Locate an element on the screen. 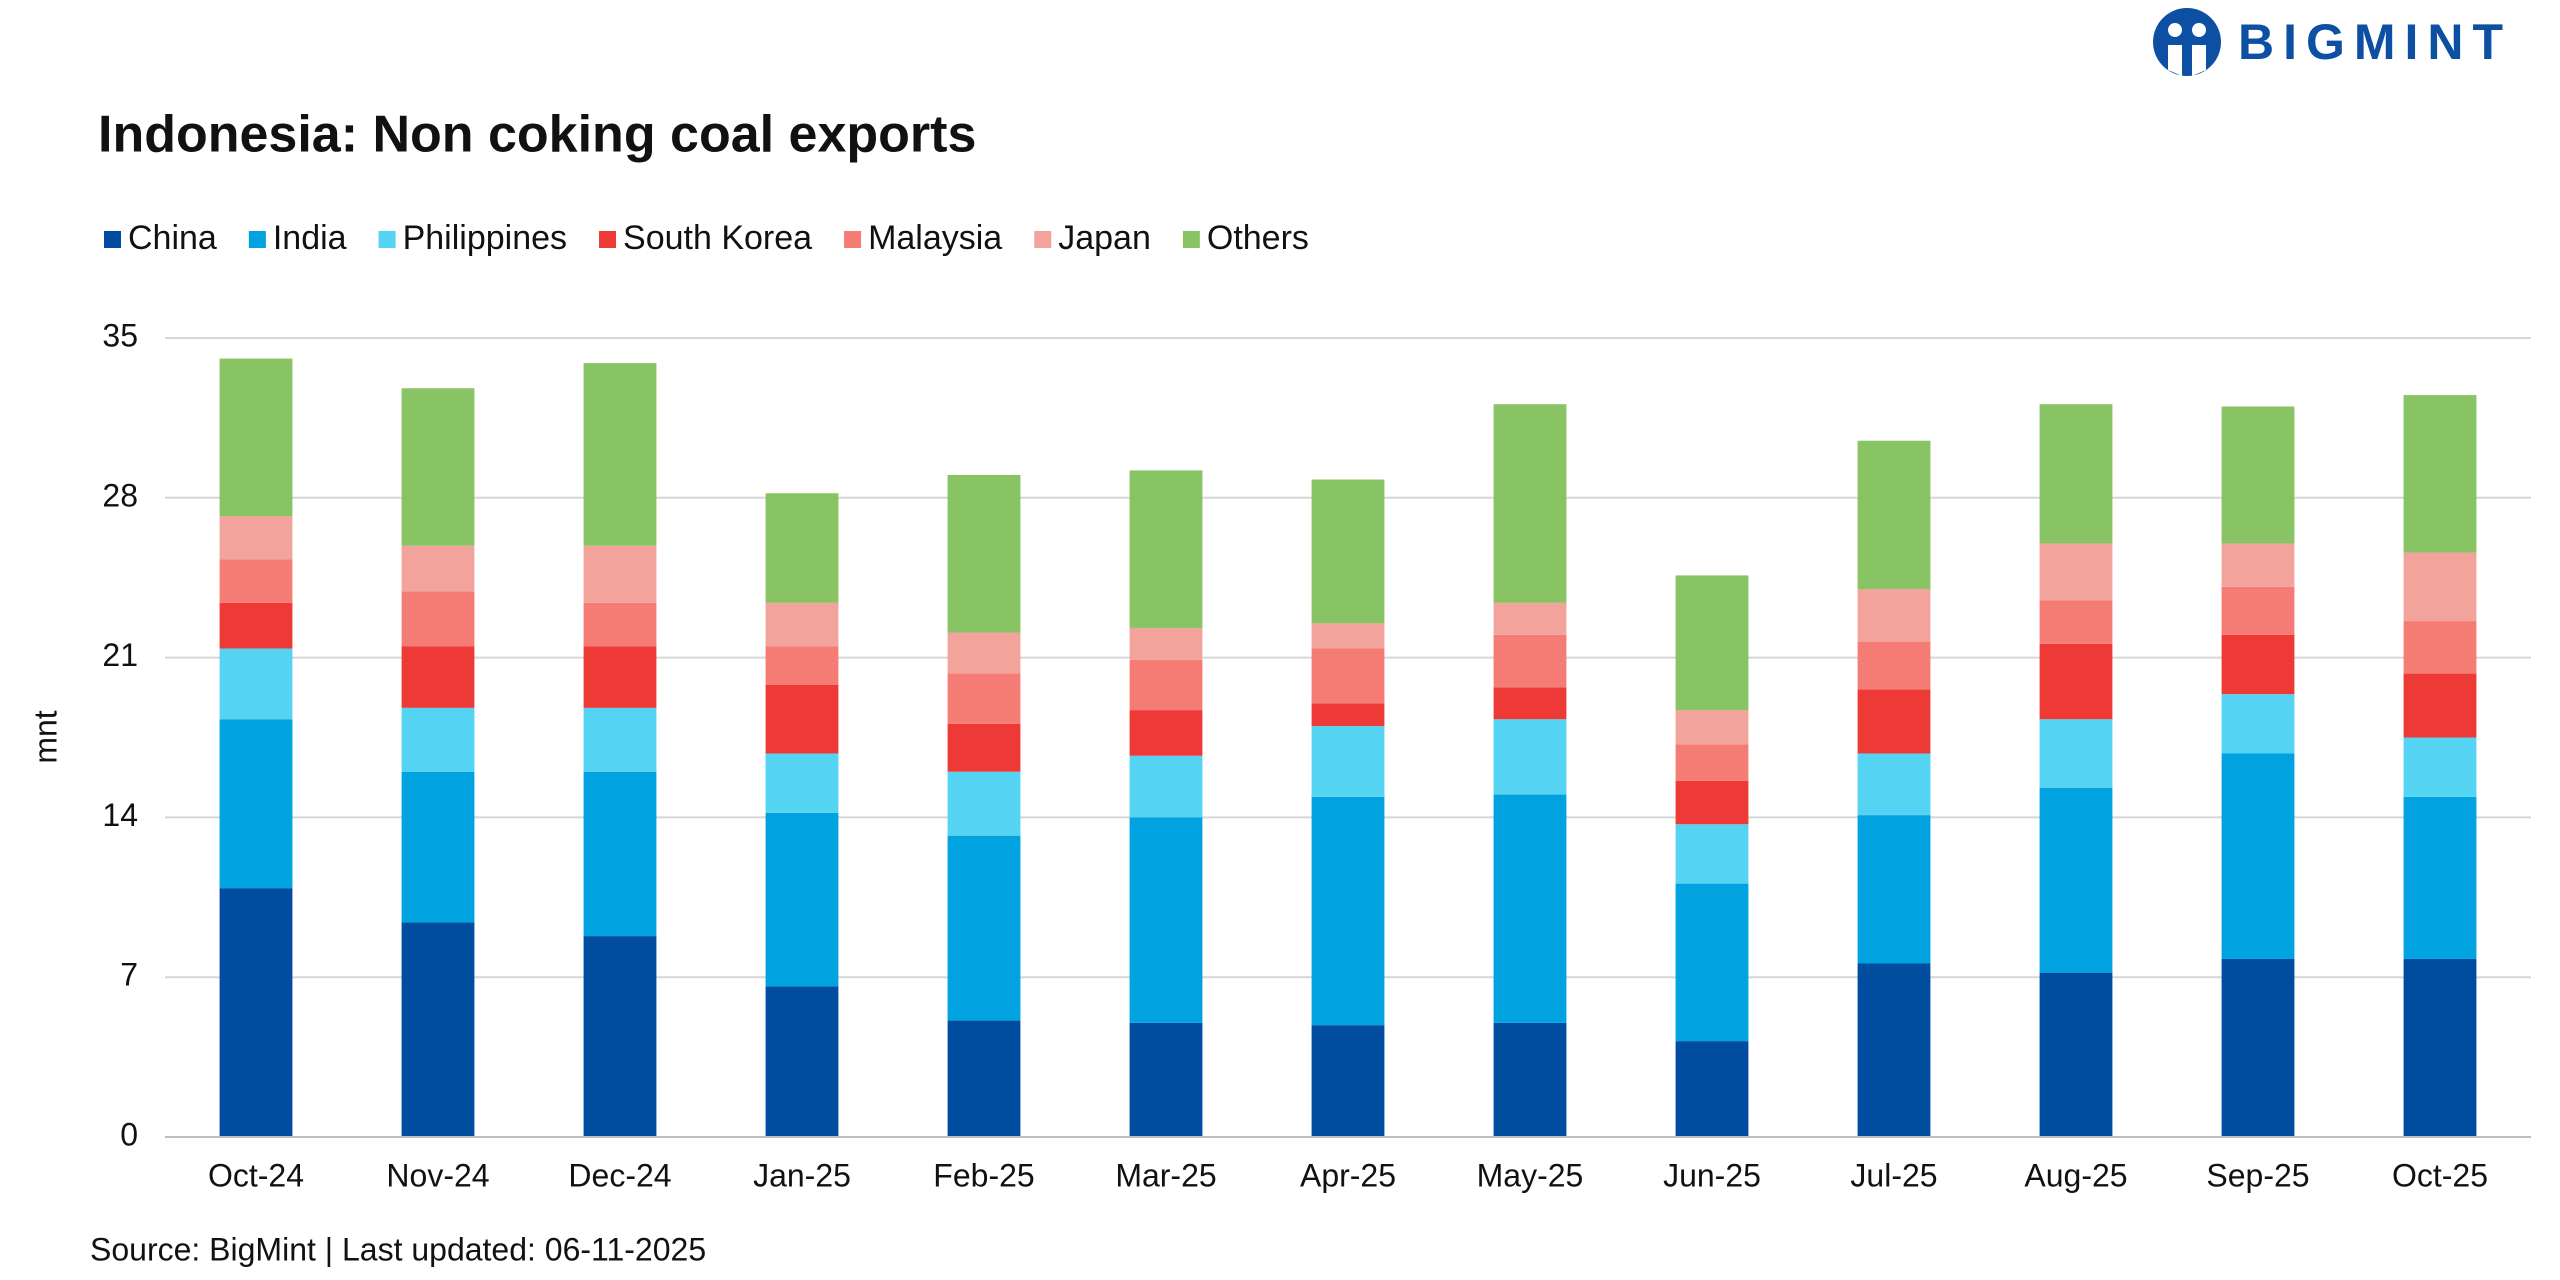 The height and width of the screenshot is (1280, 2560). y-tick-label: 0 is located at coordinates (129, 1134).